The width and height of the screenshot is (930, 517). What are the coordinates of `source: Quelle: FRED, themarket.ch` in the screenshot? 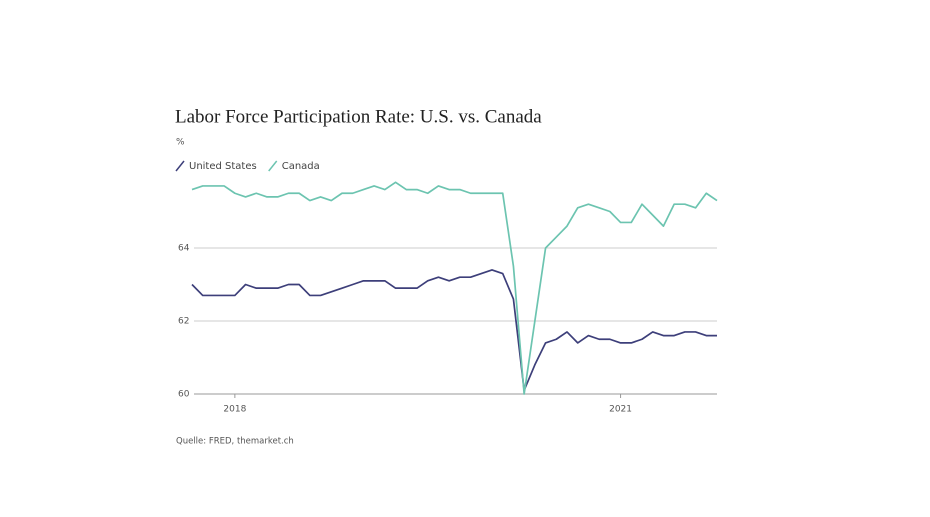 It's located at (235, 442).